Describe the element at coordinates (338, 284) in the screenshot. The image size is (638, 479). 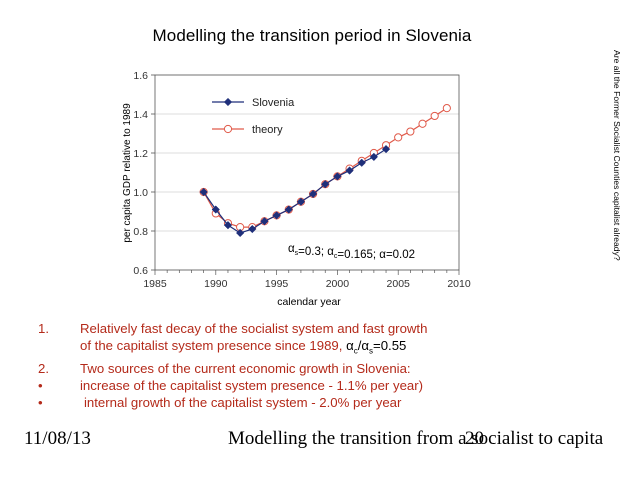
I see `x-tick-label: 2000` at that location.